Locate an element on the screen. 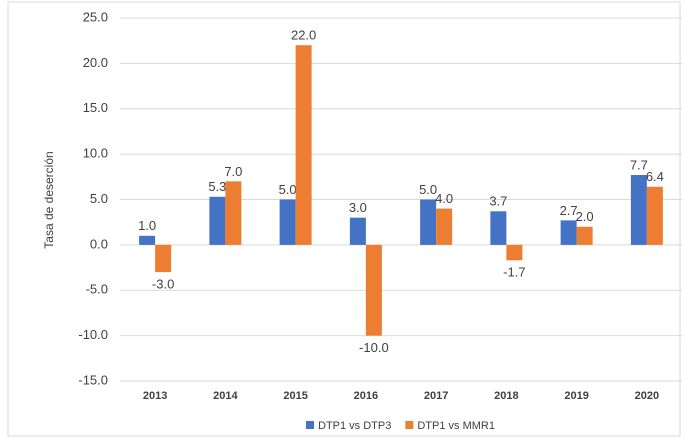  legend-label: DTP1 vs DTP3 is located at coordinates (354, 426).